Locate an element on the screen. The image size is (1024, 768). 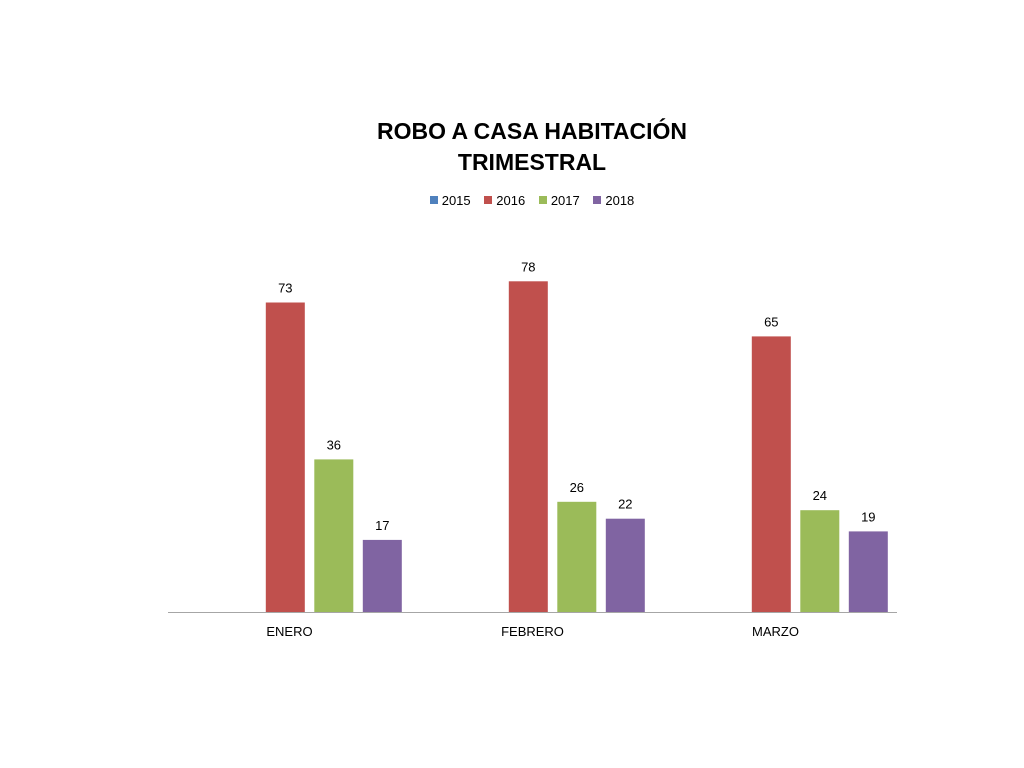
bar-febrero-2016 is located at coordinates (528, 446).